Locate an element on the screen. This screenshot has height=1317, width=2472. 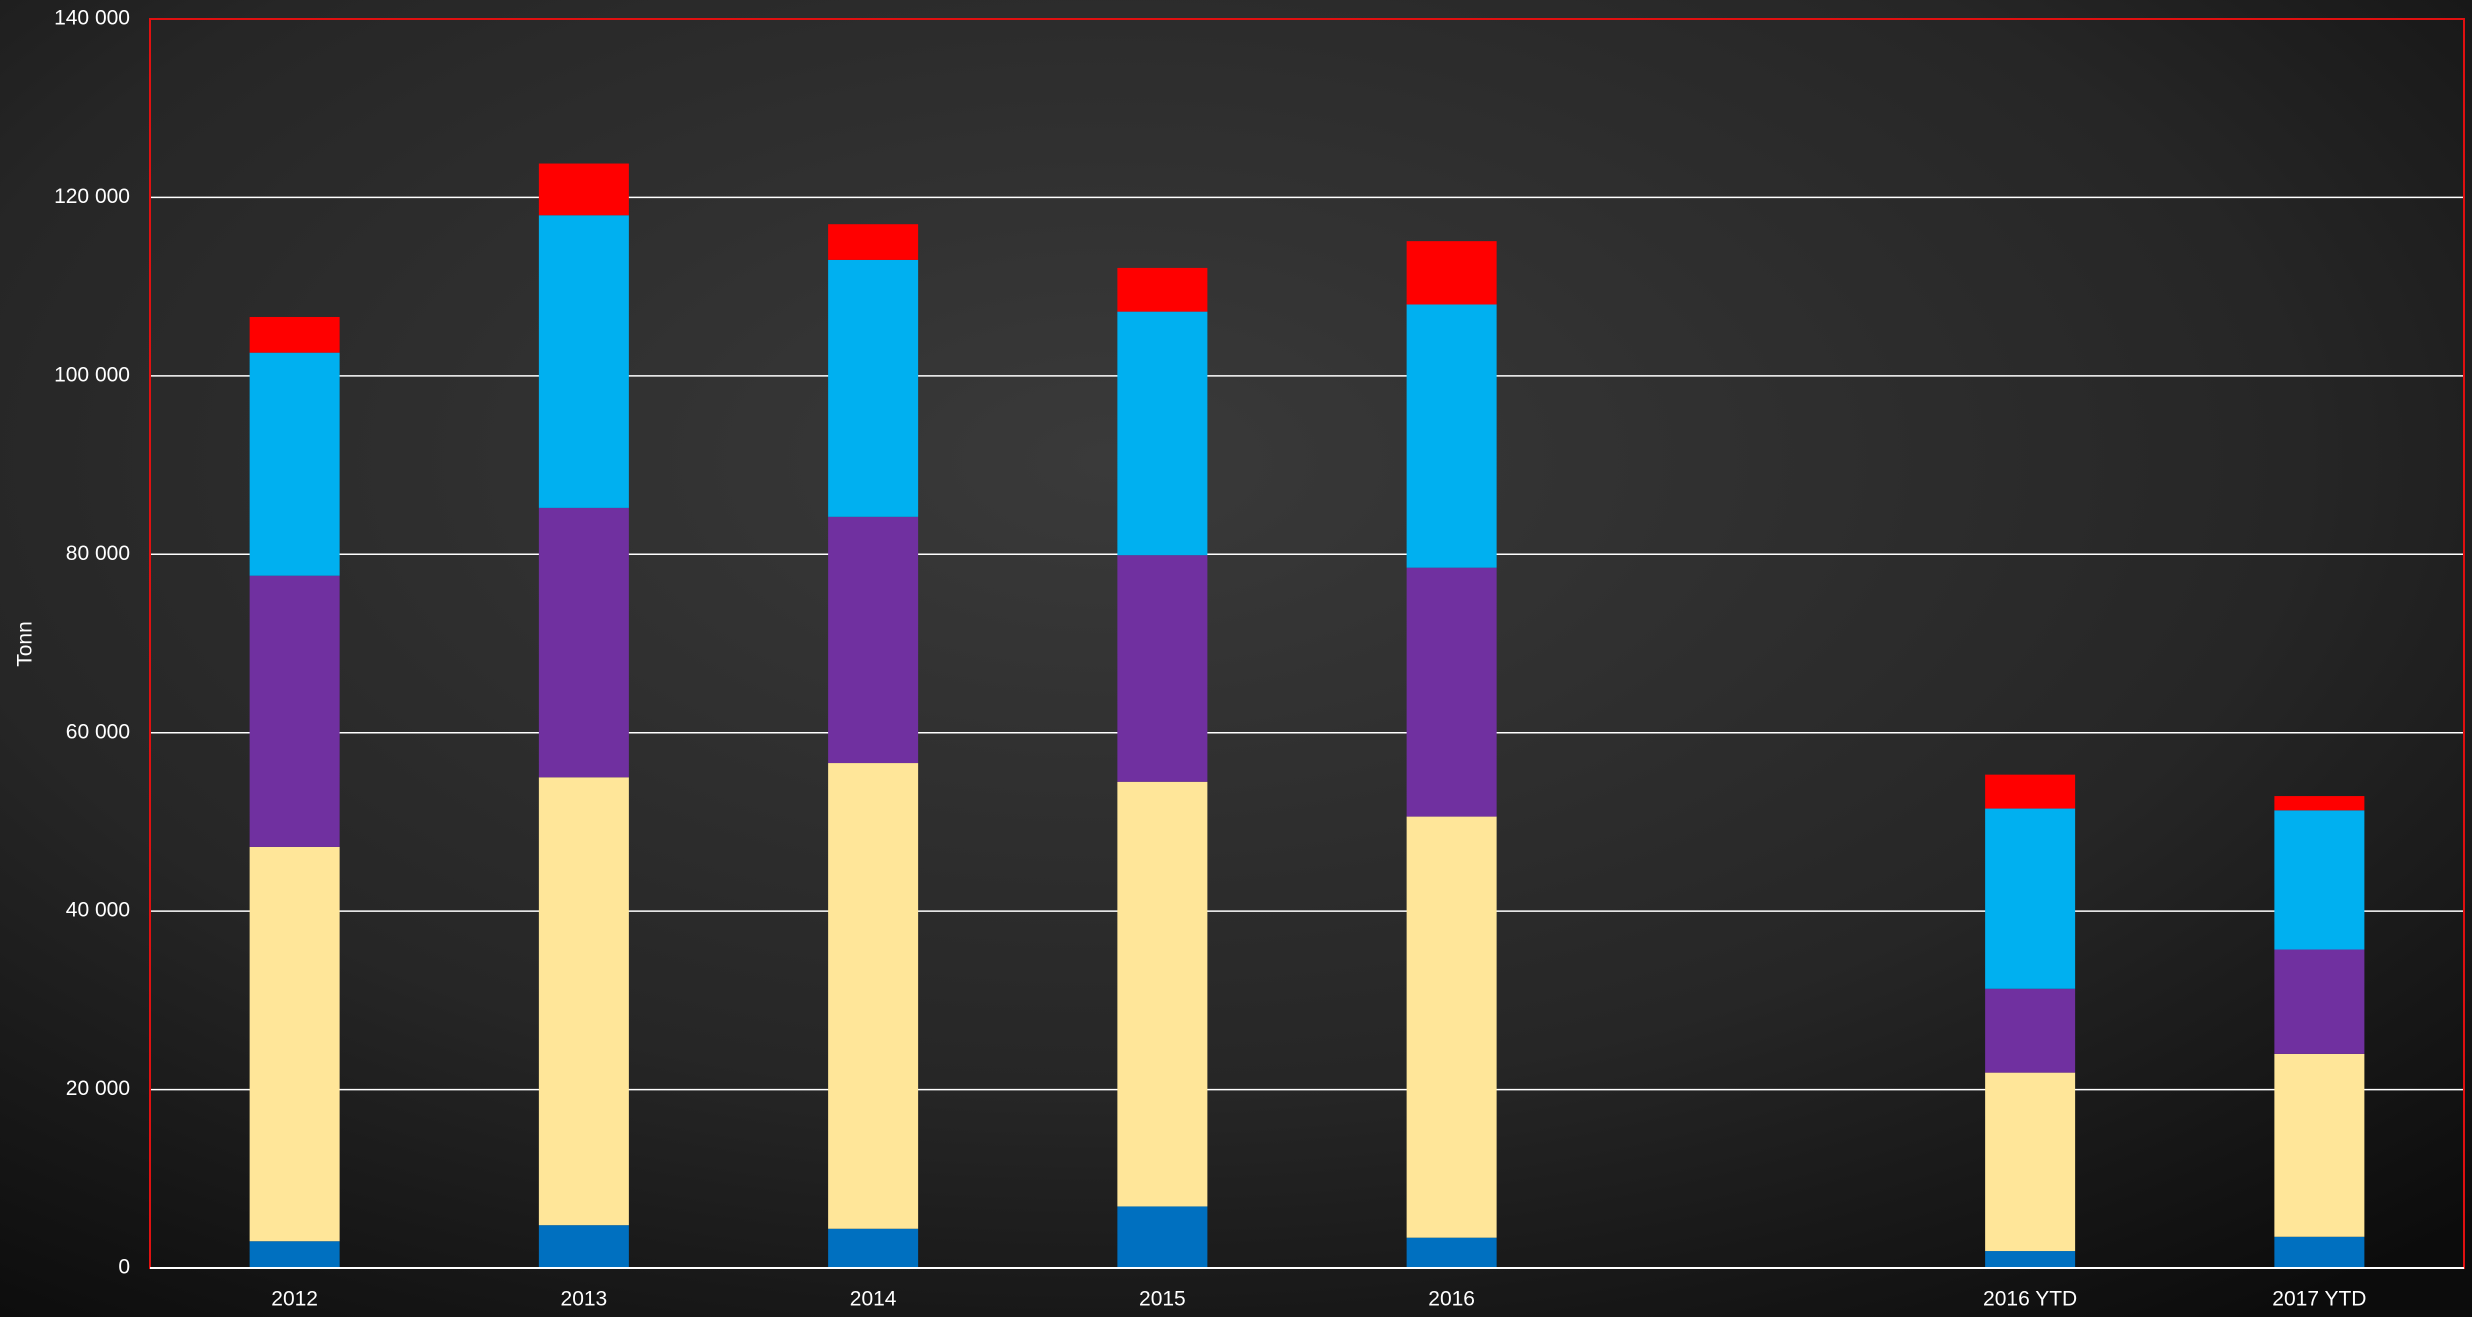
x-tick-label: 2016 is located at coordinates (1451, 1299).